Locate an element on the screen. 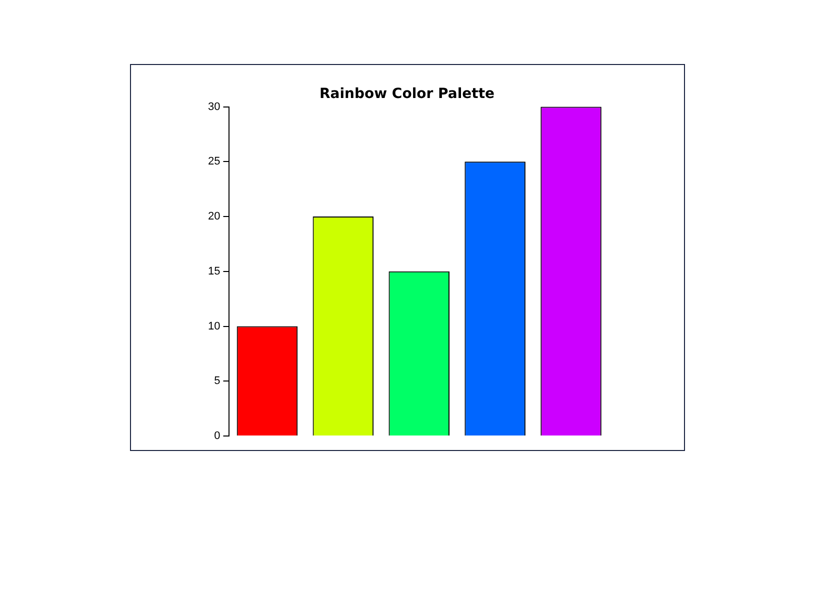 This screenshot has height=595, width=817. y-tick-label: 10 is located at coordinates (214, 326).